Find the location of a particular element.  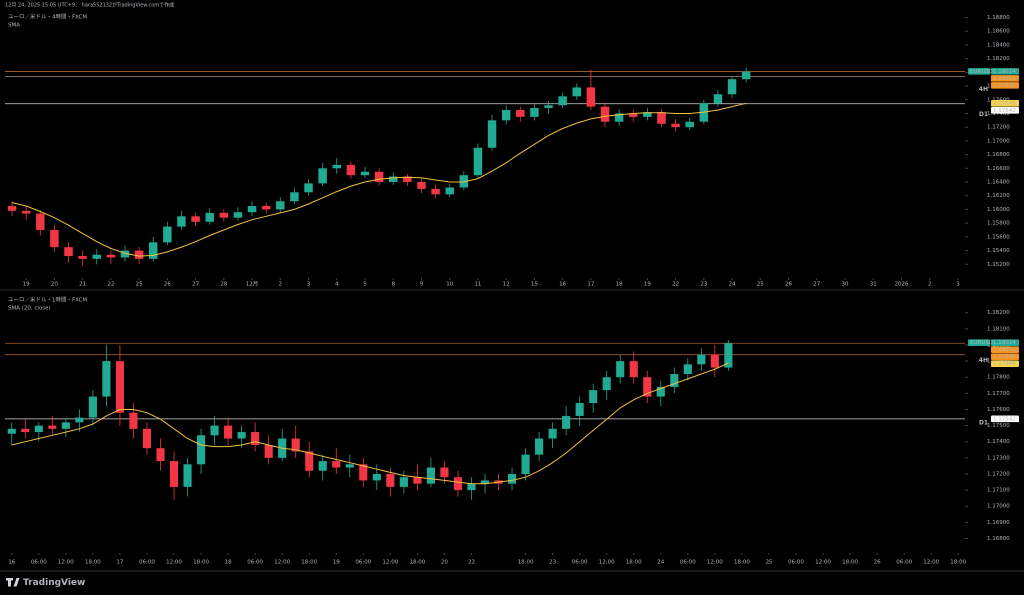

y-tick-label: 1.18600 is located at coordinates (998, 32).